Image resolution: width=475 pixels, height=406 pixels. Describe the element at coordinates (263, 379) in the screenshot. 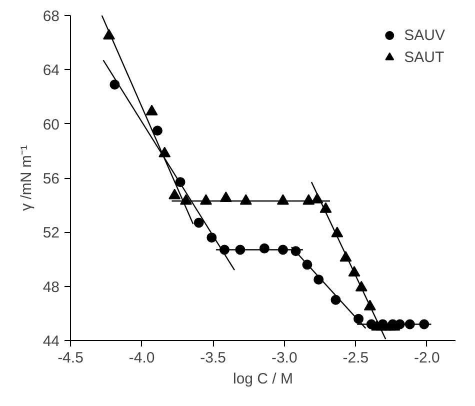

I see `x-axis-title: log C / M` at that location.